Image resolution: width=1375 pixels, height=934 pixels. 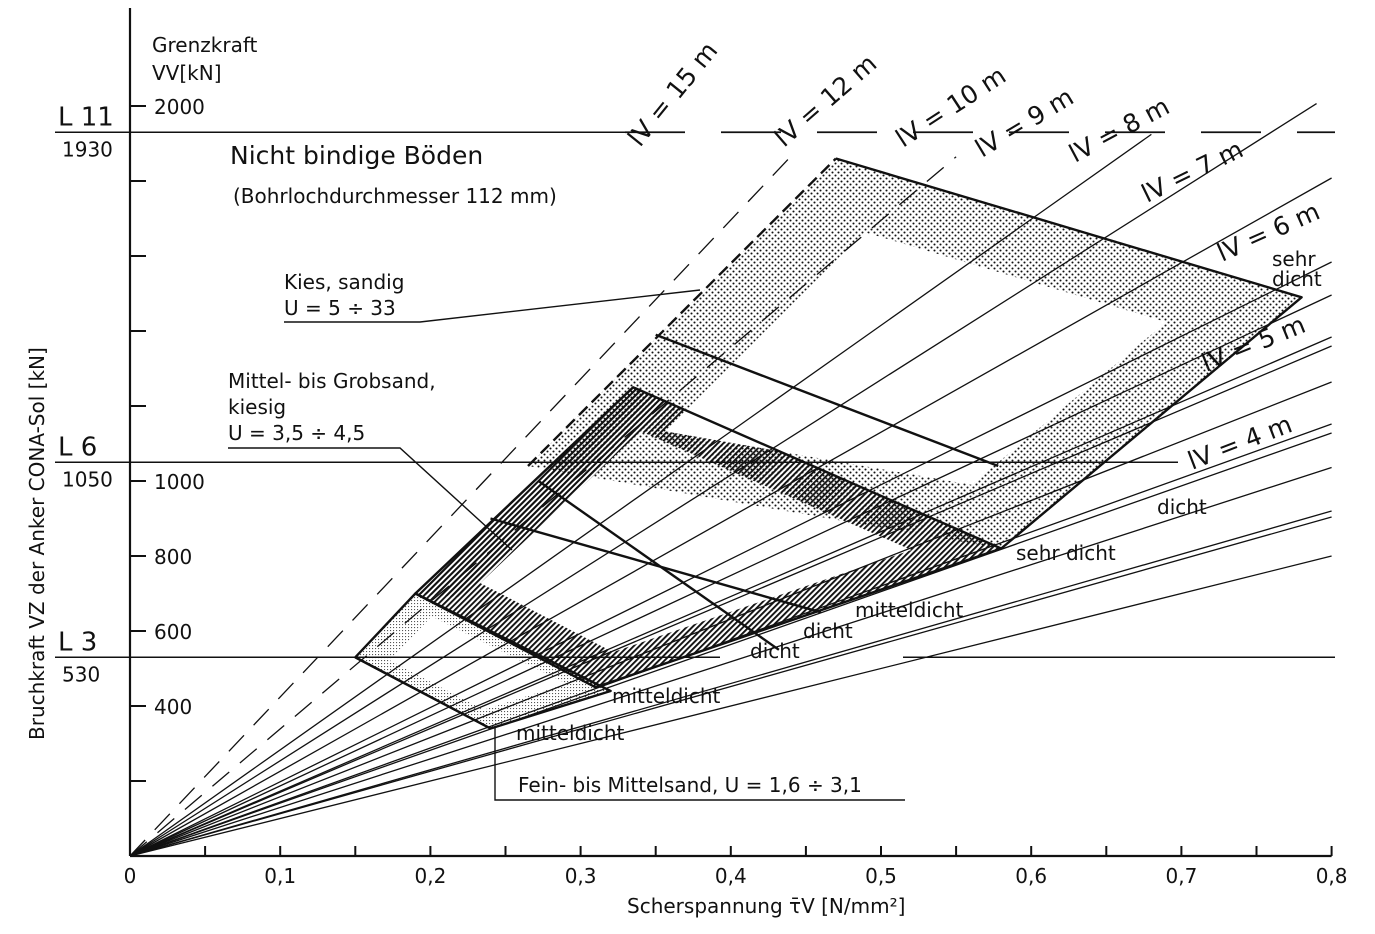 What do you see at coordinates (344, 282) in the screenshot?
I see `zone-gravel-label: Kies, sandig` at bounding box center [344, 282].